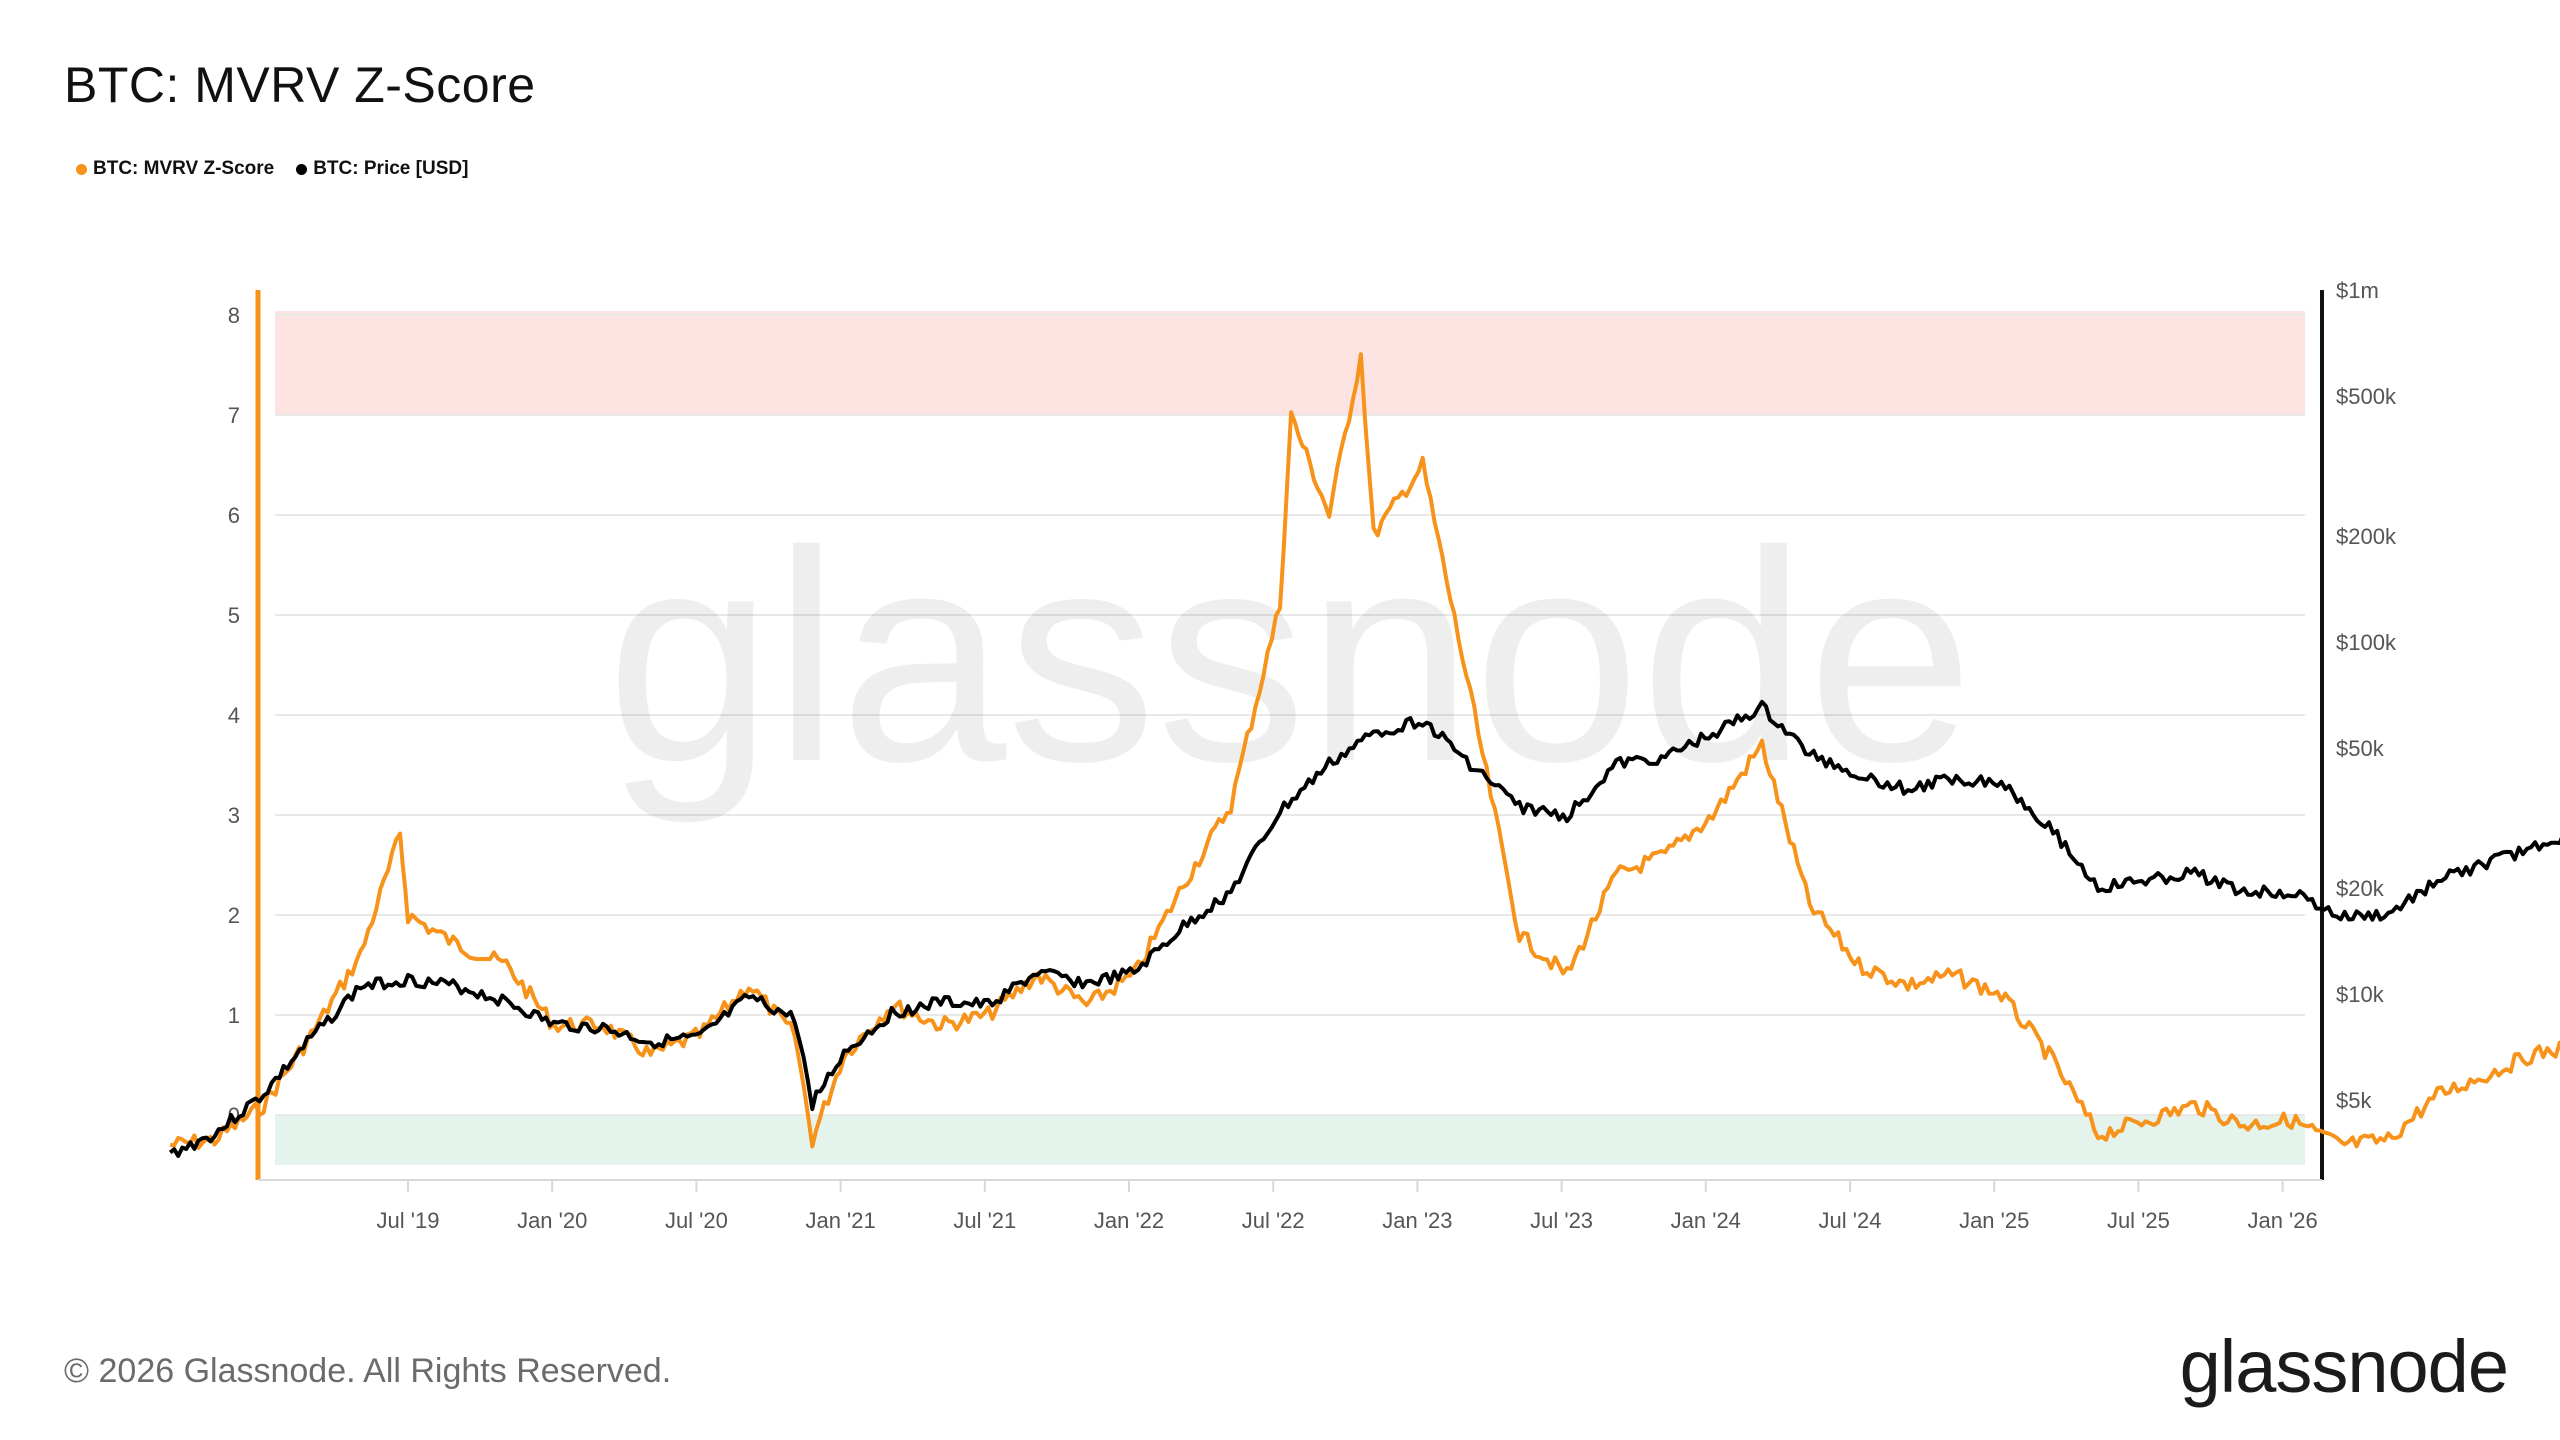  I want to click on legend-dot-zscore, so click(81, 169).